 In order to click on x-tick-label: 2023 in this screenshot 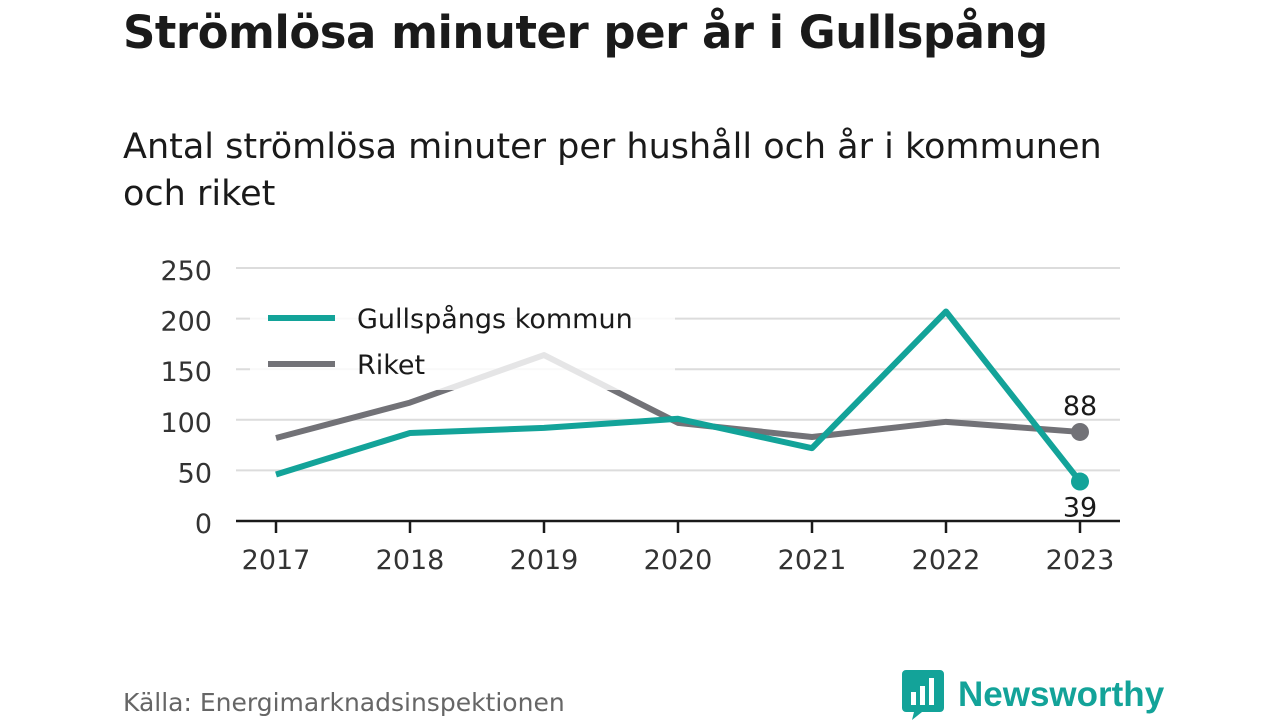, I will do `click(1080, 560)`.